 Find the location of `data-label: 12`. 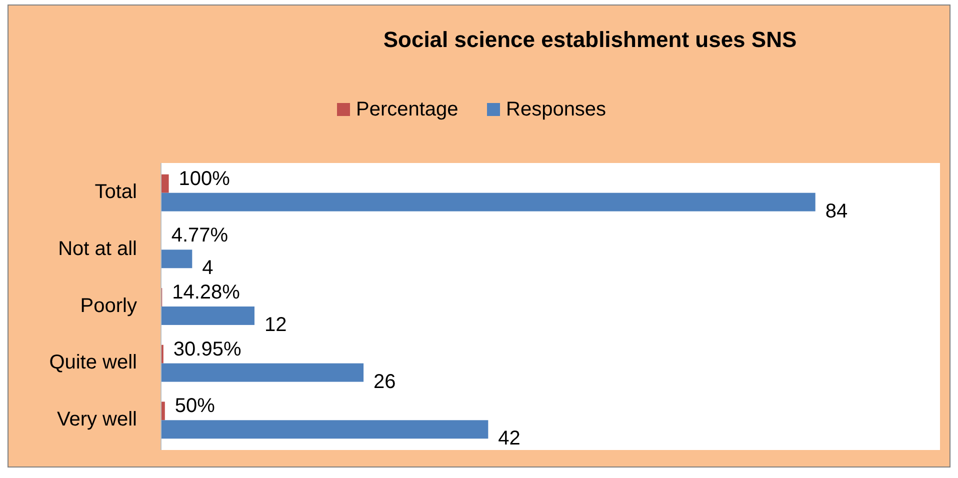

data-label: 12 is located at coordinates (275, 325).